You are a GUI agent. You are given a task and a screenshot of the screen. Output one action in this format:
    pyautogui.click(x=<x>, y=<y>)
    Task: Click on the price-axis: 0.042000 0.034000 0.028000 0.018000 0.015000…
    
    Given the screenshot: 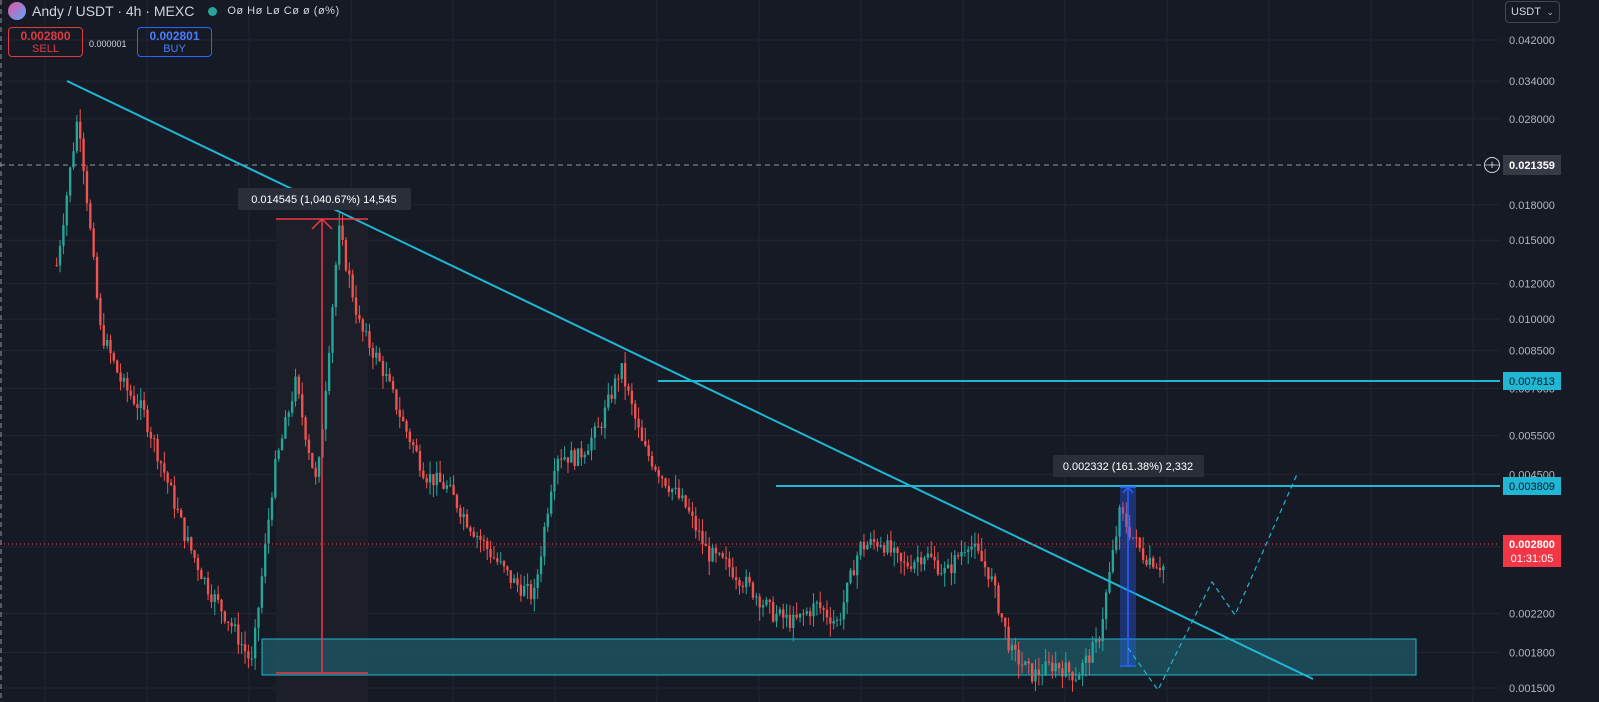 What is the action you would take?
    pyautogui.click(x=1532, y=365)
    